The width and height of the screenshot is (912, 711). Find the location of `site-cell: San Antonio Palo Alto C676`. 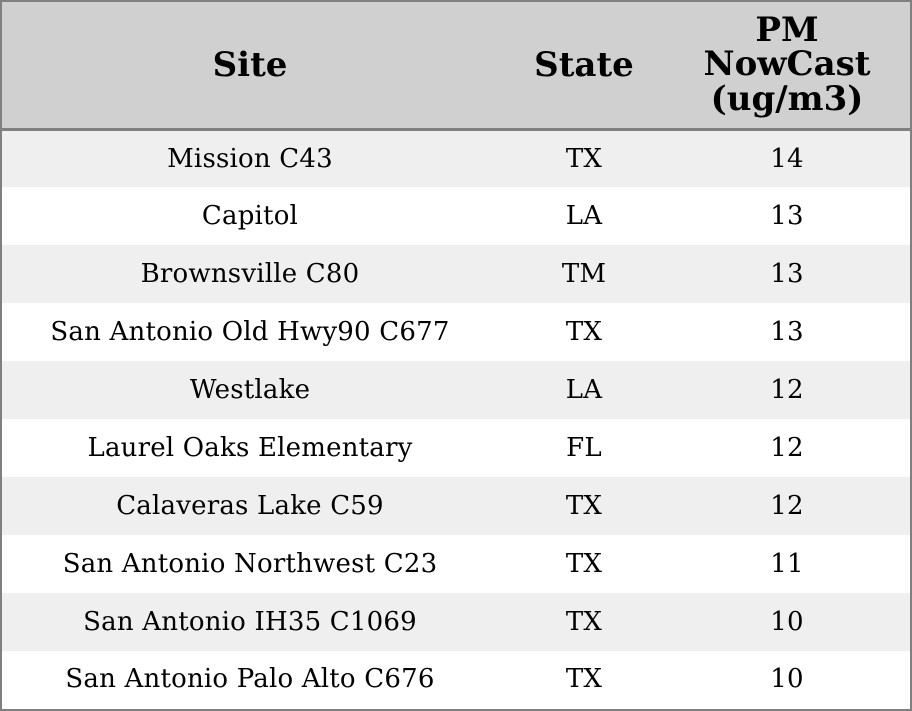

site-cell: San Antonio Palo Alto C676 is located at coordinates (250, 679).